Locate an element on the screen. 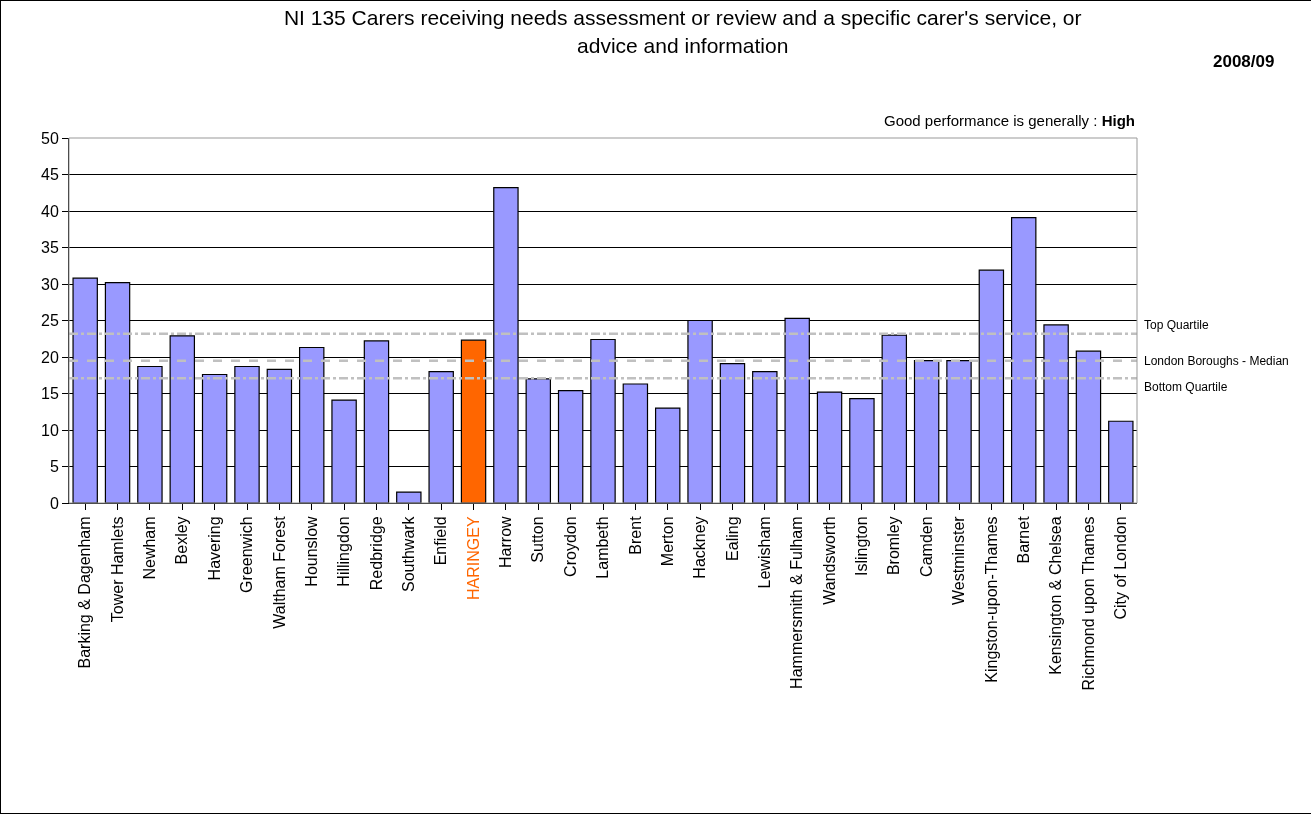 This screenshot has height=814, width=1311. x-tick-label: Hammersmith & Fulham is located at coordinates (797, 602).